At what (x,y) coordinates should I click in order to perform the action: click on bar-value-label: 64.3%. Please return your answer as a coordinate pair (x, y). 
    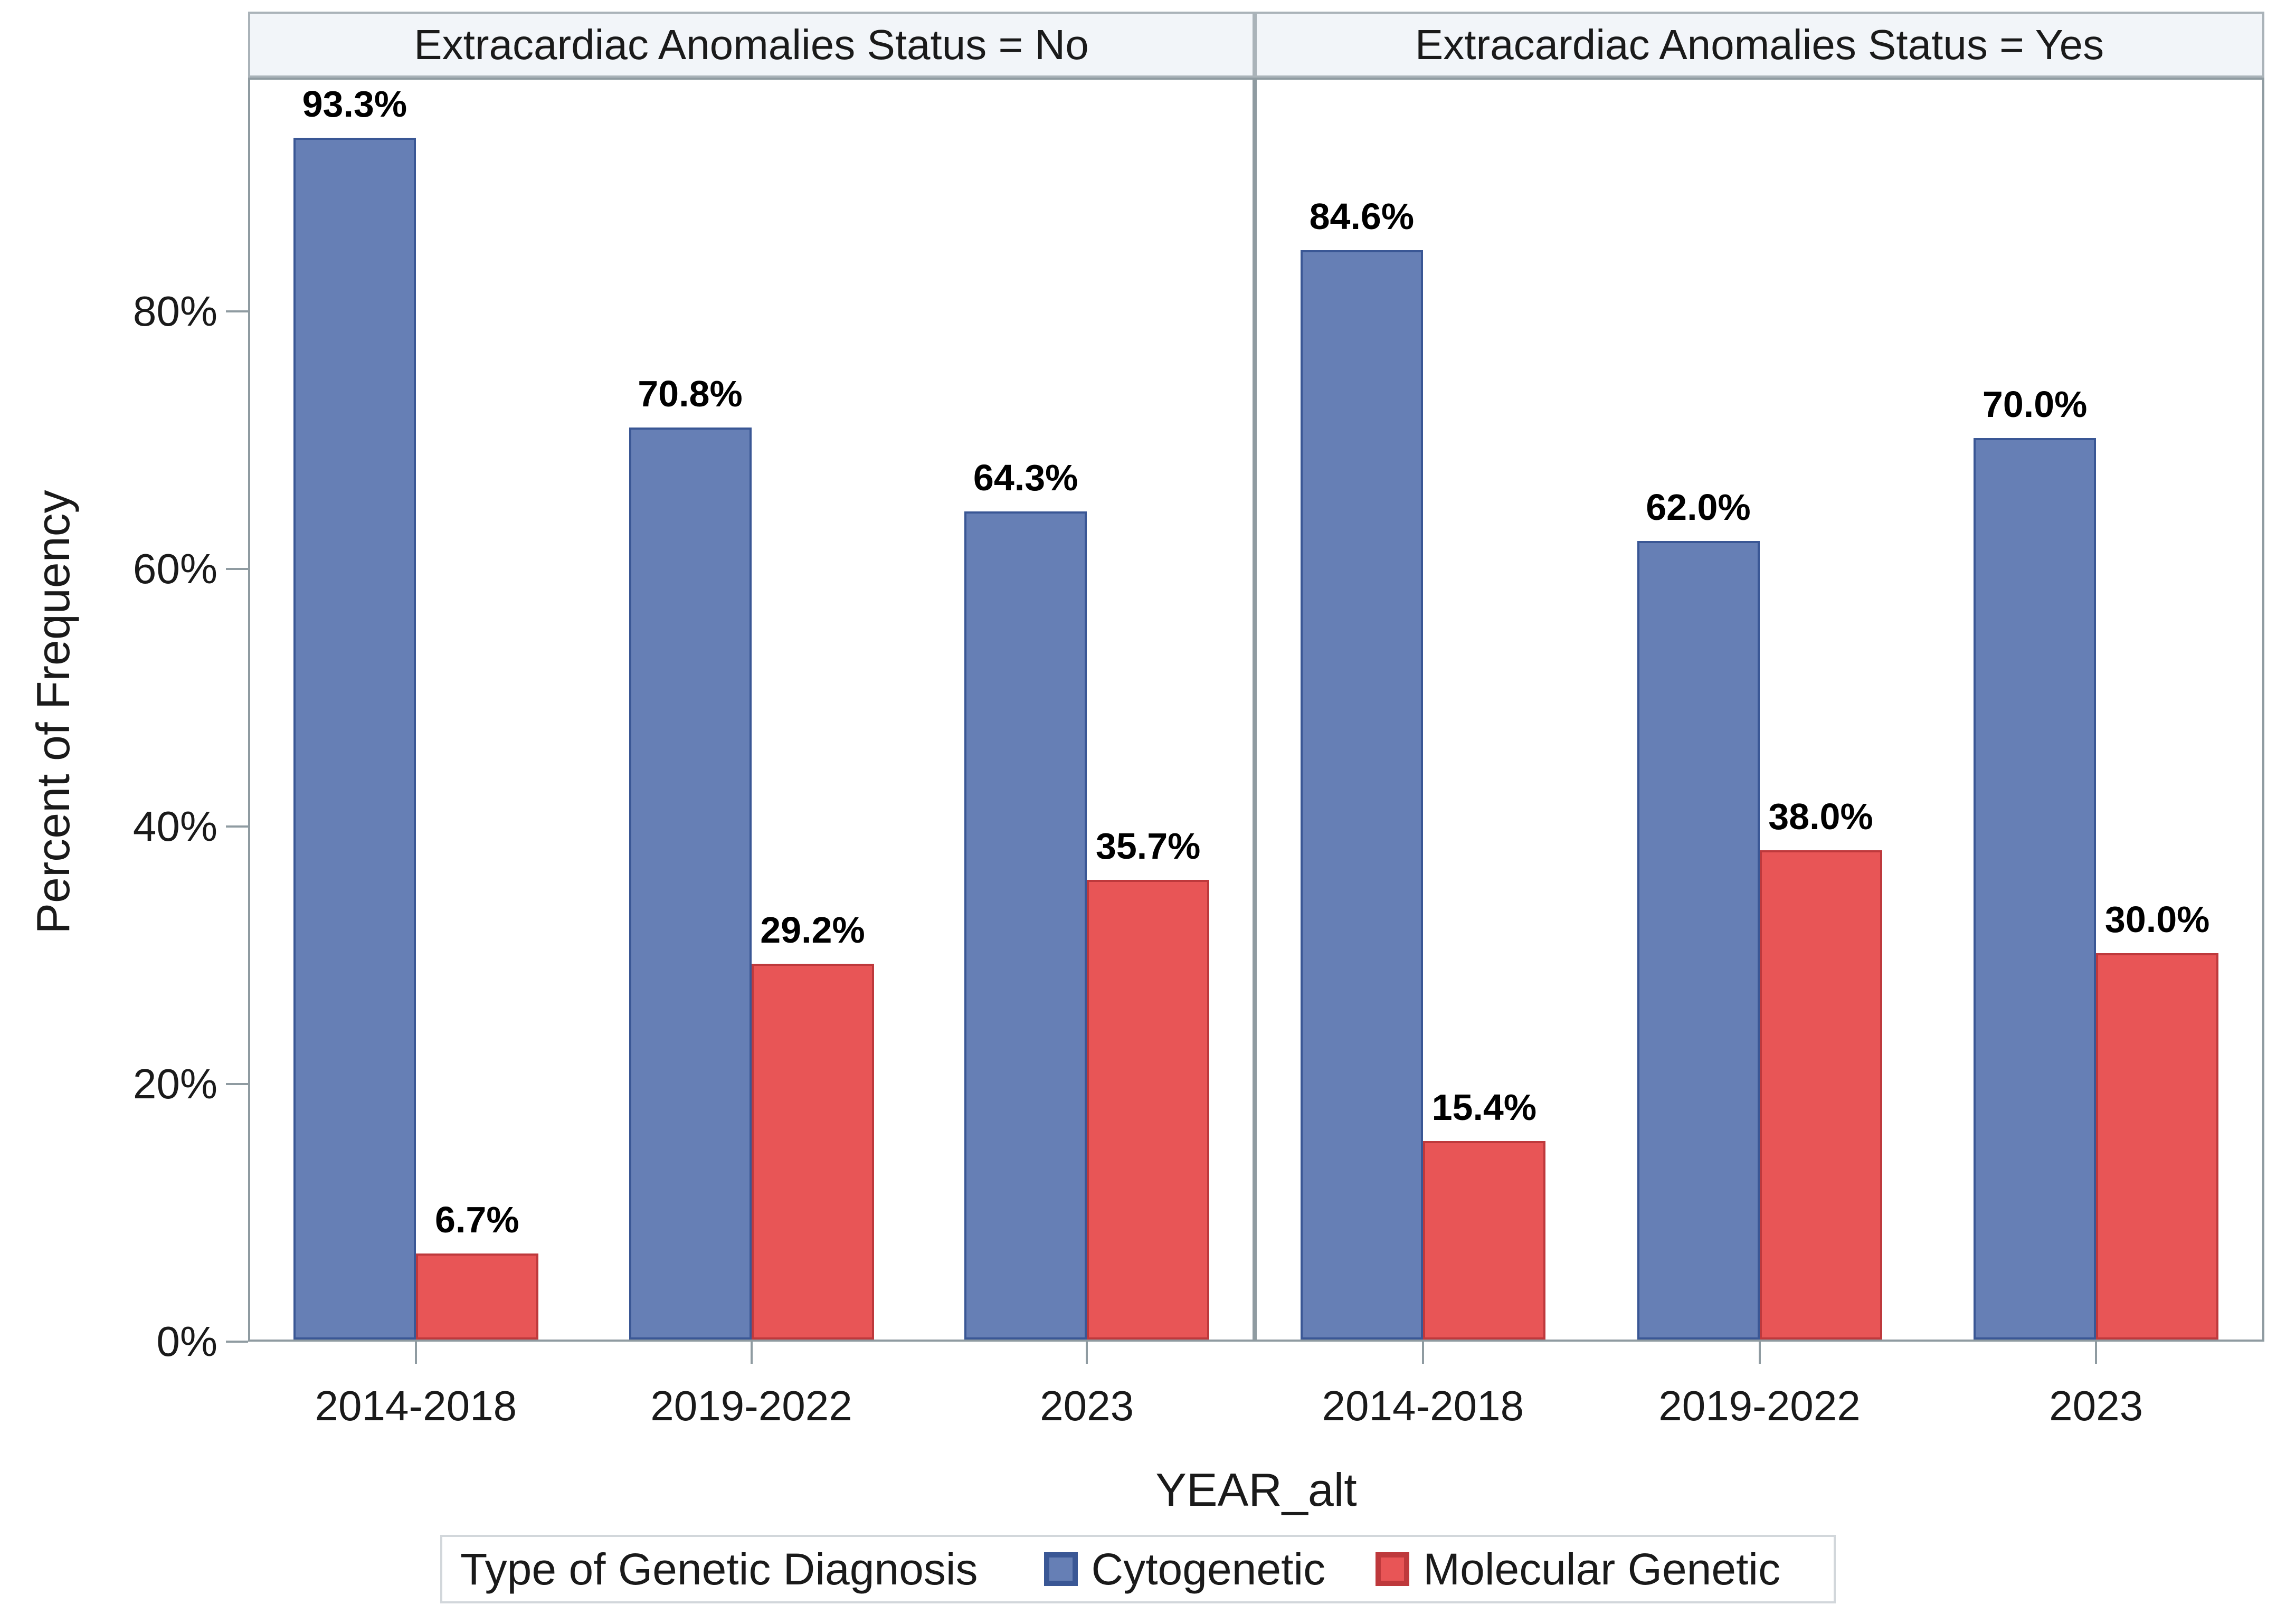
    Looking at the image, I should click on (1025, 478).